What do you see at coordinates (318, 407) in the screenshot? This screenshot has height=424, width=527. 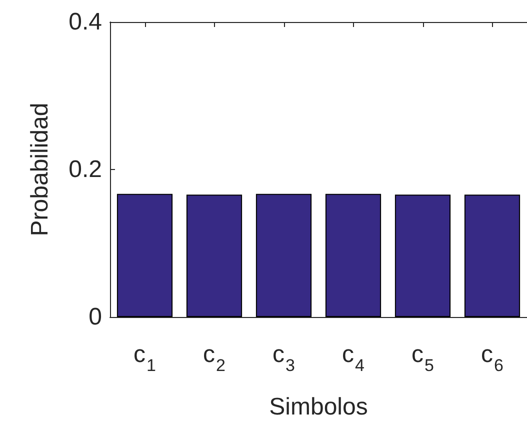 I see `x-axis-title: Simbolos` at bounding box center [318, 407].